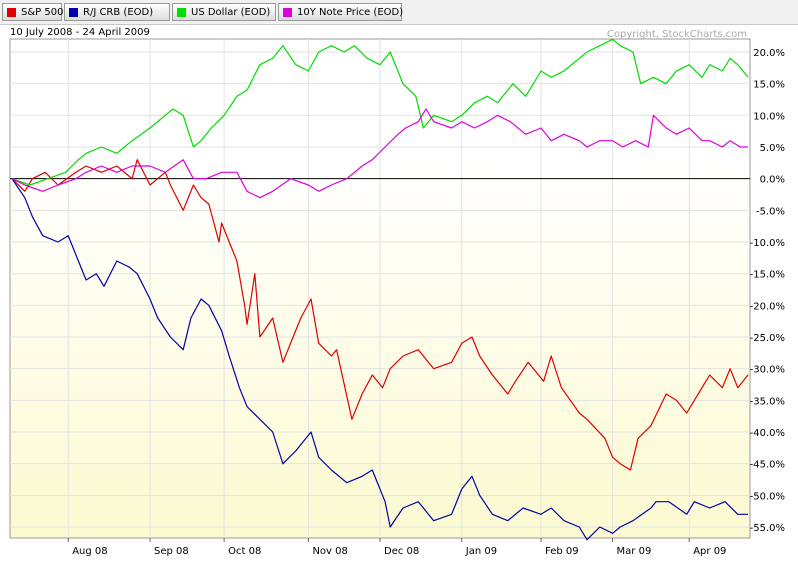 This screenshot has width=798, height=566. What do you see at coordinates (11, 12) in the screenshot?
I see `legend-sp500-swatch` at bounding box center [11, 12].